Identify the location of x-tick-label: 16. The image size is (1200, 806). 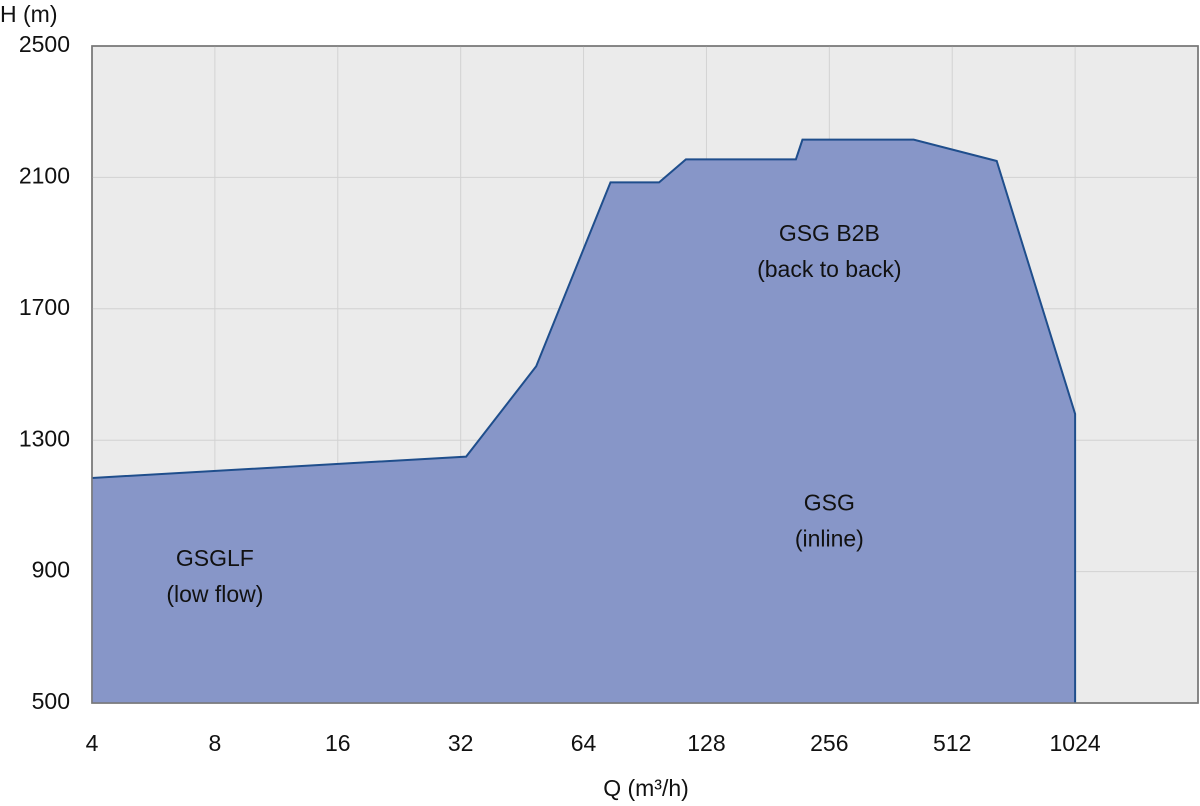
(338, 743).